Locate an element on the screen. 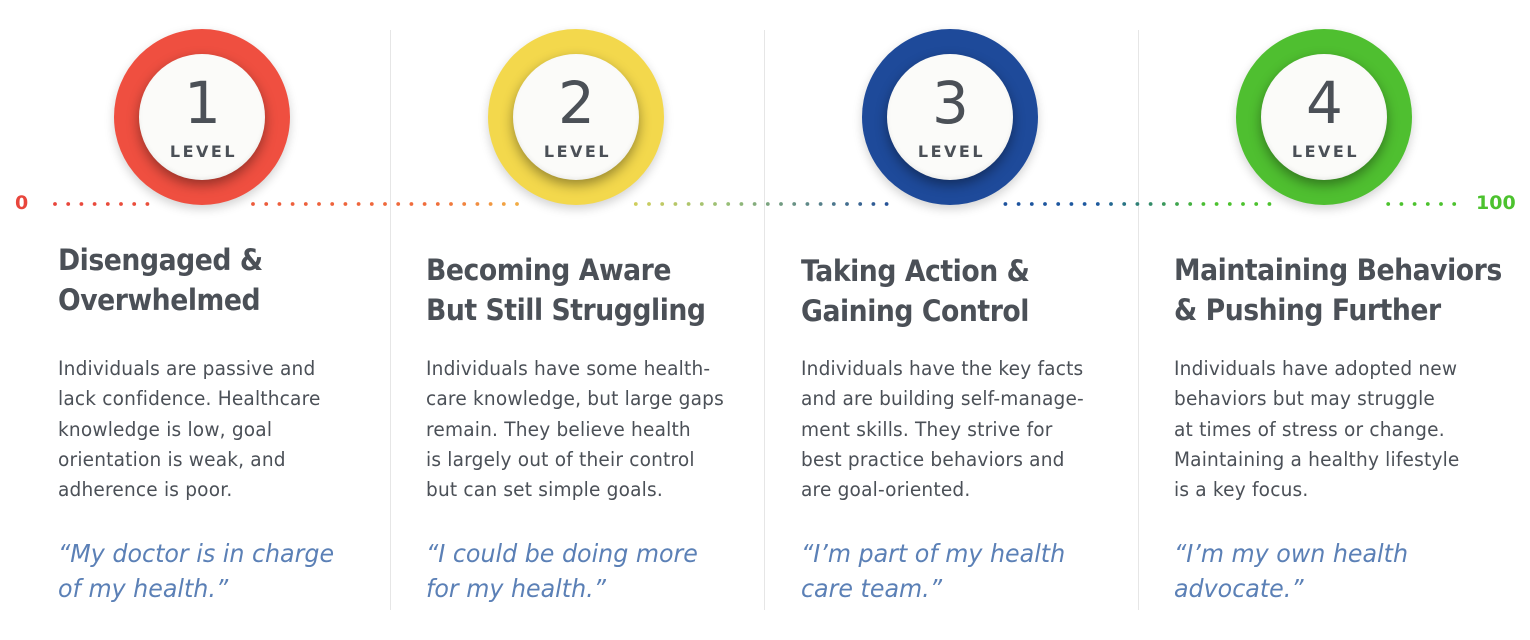 This screenshot has width=1530, height=640. level-2-title-line: But Still Struggling is located at coordinates (566, 310).